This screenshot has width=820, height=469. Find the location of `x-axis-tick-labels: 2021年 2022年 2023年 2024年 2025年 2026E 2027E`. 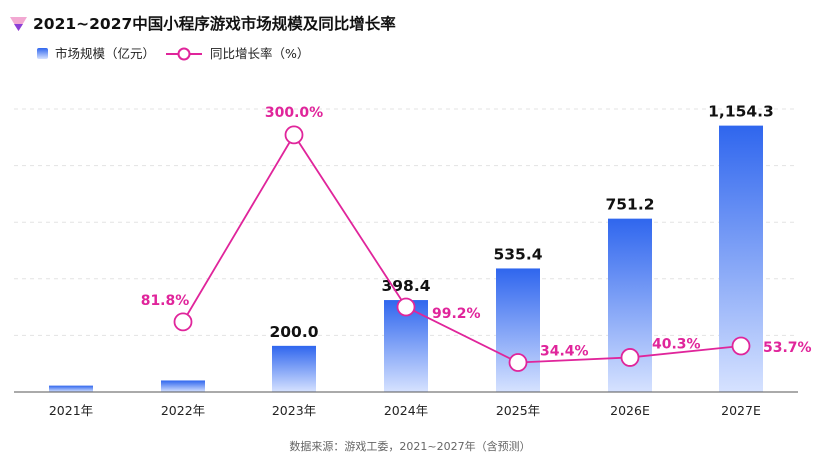

x-axis-tick-labels: 2021年 2022年 2023年 2024年 2025年 2026E 2027E is located at coordinates (405, 410).